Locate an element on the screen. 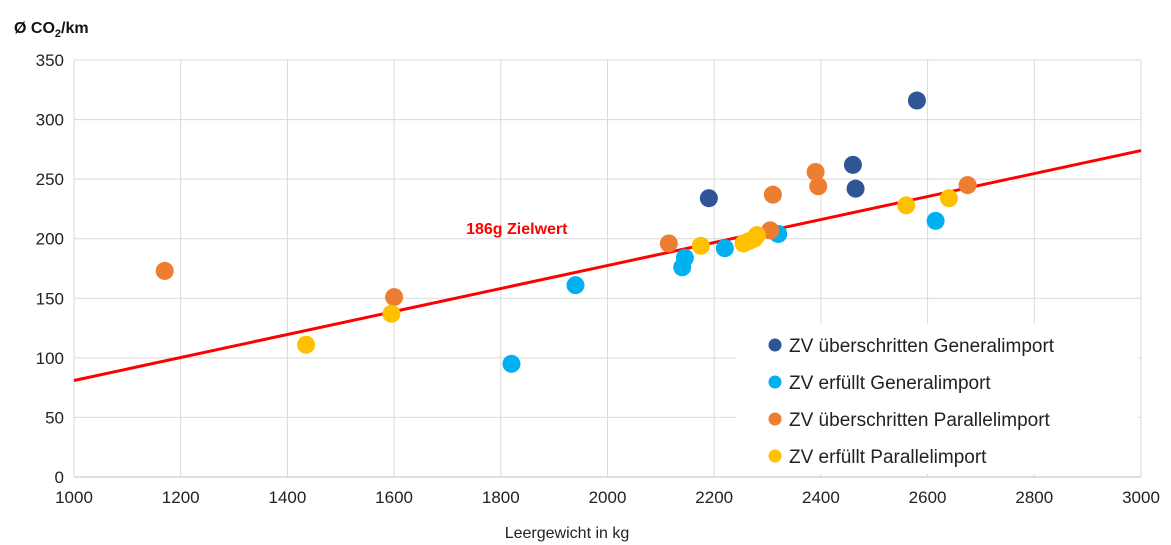 This screenshot has width=1171, height=545. x-tick-label: 2200 is located at coordinates (714, 497).